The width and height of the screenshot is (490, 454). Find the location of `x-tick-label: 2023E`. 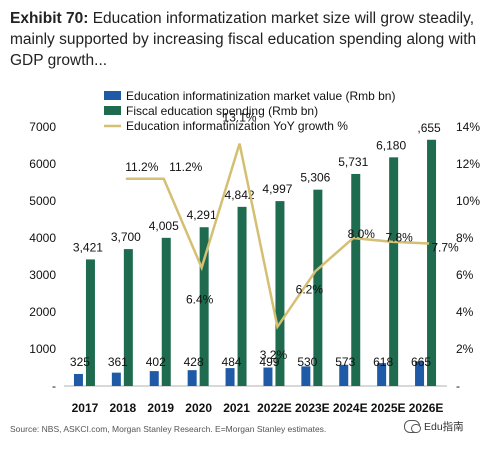

x-tick-label: 2023E is located at coordinates (312, 408).